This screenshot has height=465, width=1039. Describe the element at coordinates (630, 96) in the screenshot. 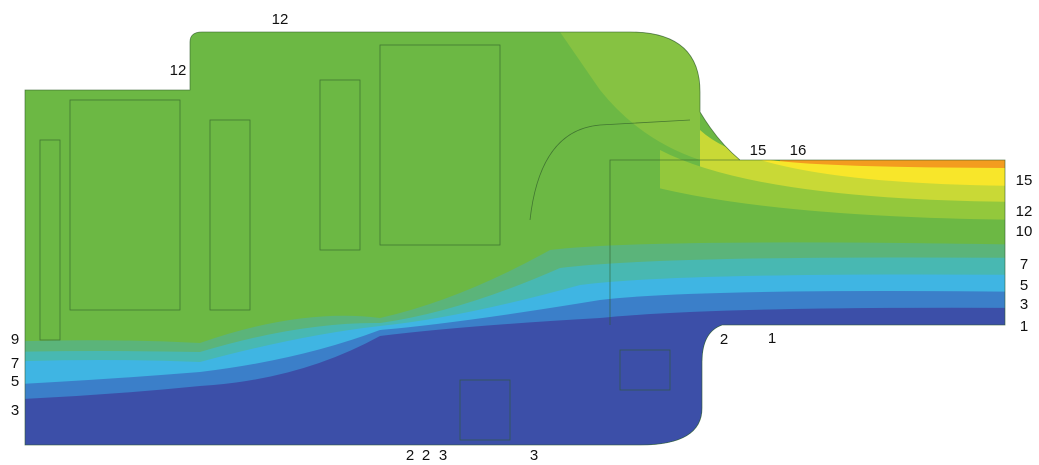

I see `warm-zone` at that location.